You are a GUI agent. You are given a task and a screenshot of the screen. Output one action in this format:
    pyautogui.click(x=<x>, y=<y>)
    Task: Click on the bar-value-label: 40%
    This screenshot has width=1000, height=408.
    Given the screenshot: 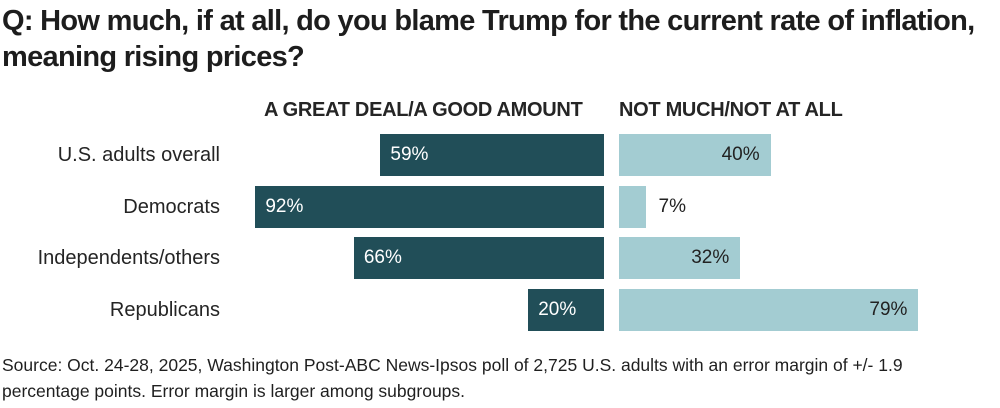 What is the action you would take?
    pyautogui.click(x=740, y=154)
    